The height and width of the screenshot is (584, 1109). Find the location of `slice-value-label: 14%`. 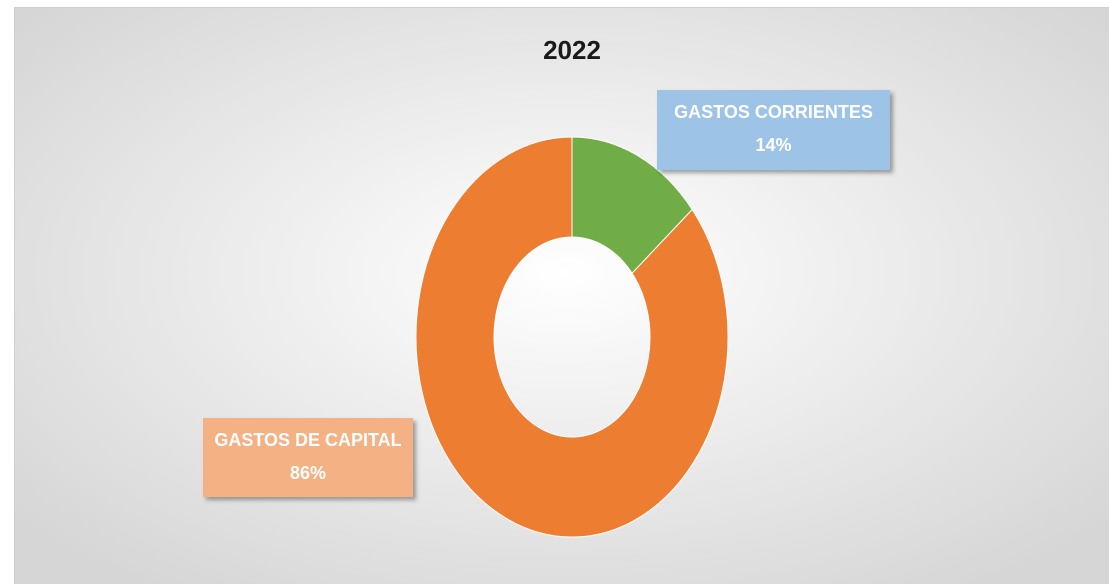

slice-value-label: 14% is located at coordinates (773, 145).